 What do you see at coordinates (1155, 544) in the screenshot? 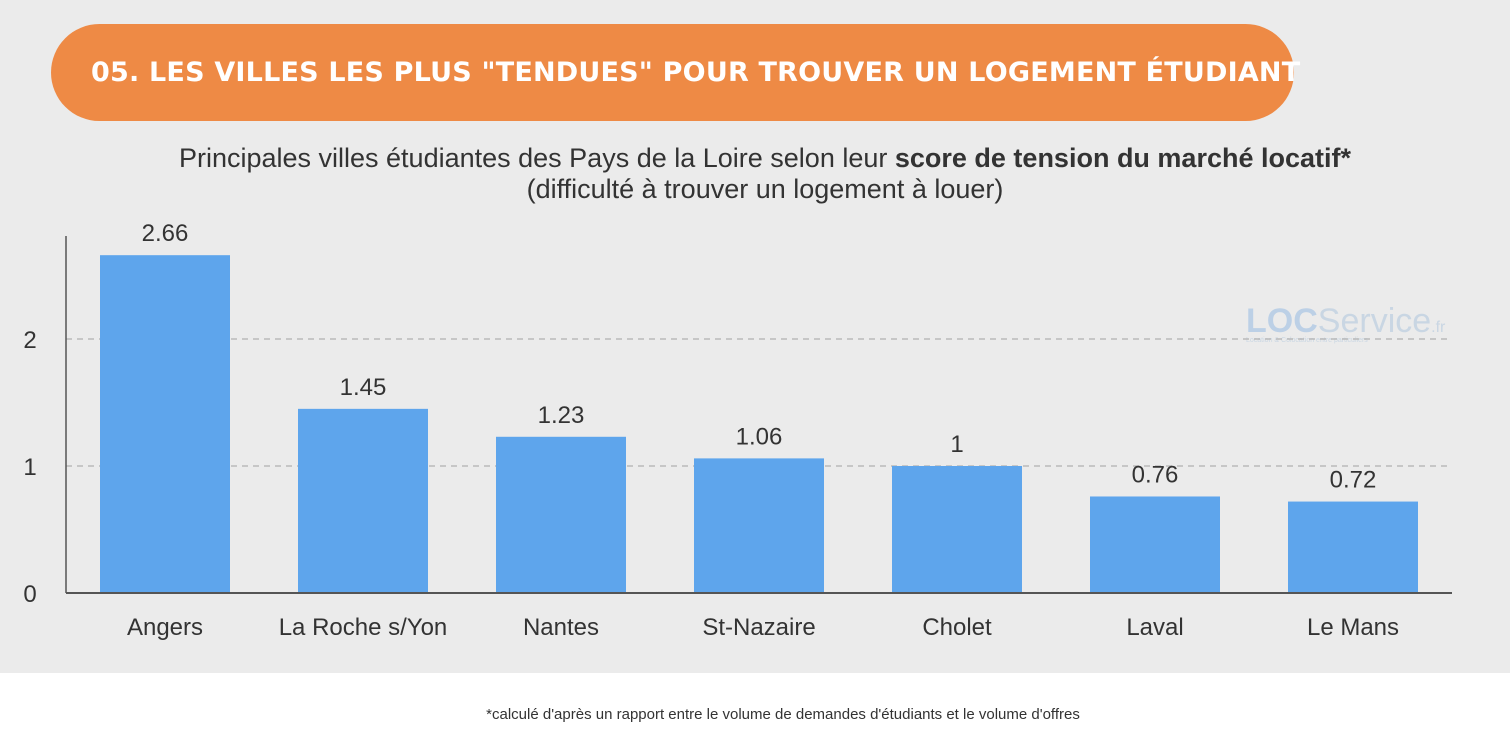
I see `bar-laval` at bounding box center [1155, 544].